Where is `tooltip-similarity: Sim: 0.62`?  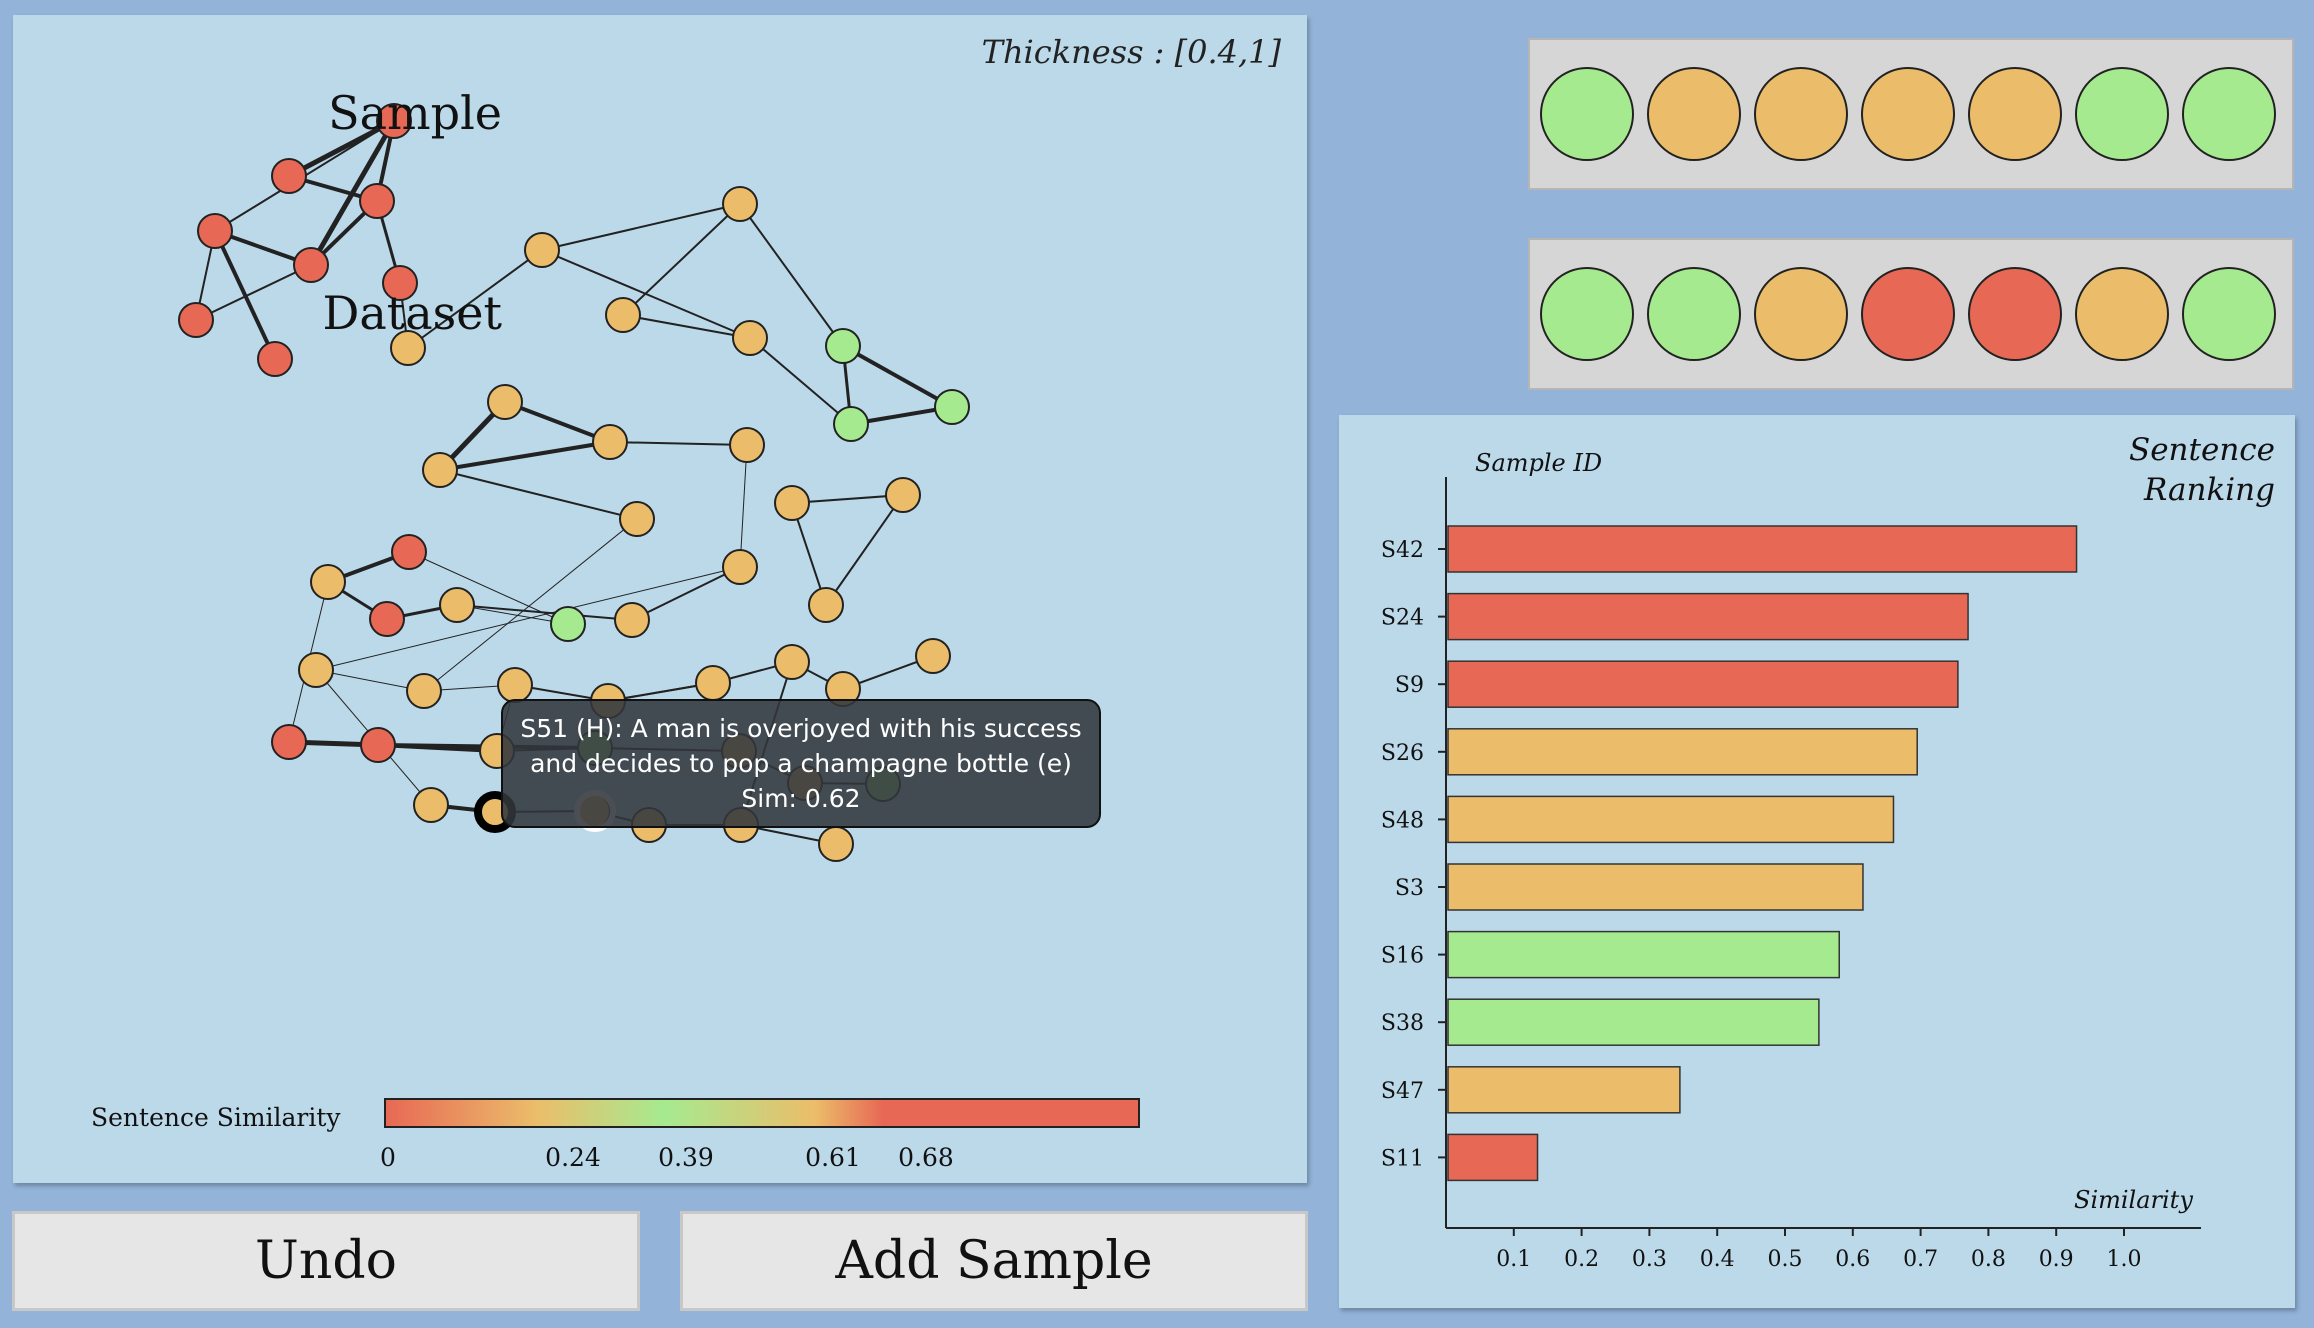
tooltip-similarity: Sim: 0.62 is located at coordinates (801, 798).